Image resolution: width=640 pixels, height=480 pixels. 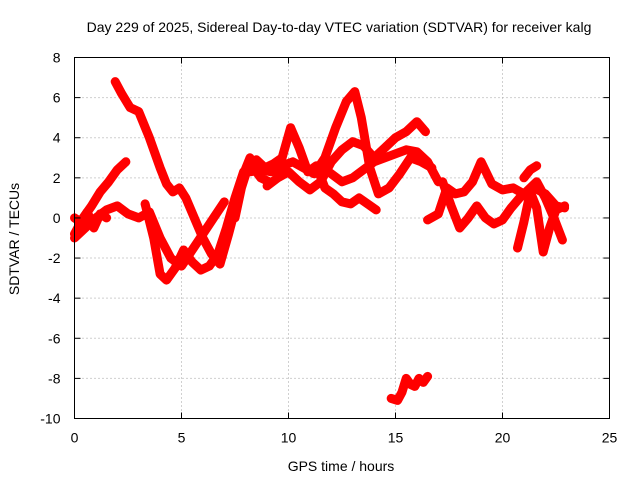 I want to click on y-tick-label: -8, so click(x=54, y=378).